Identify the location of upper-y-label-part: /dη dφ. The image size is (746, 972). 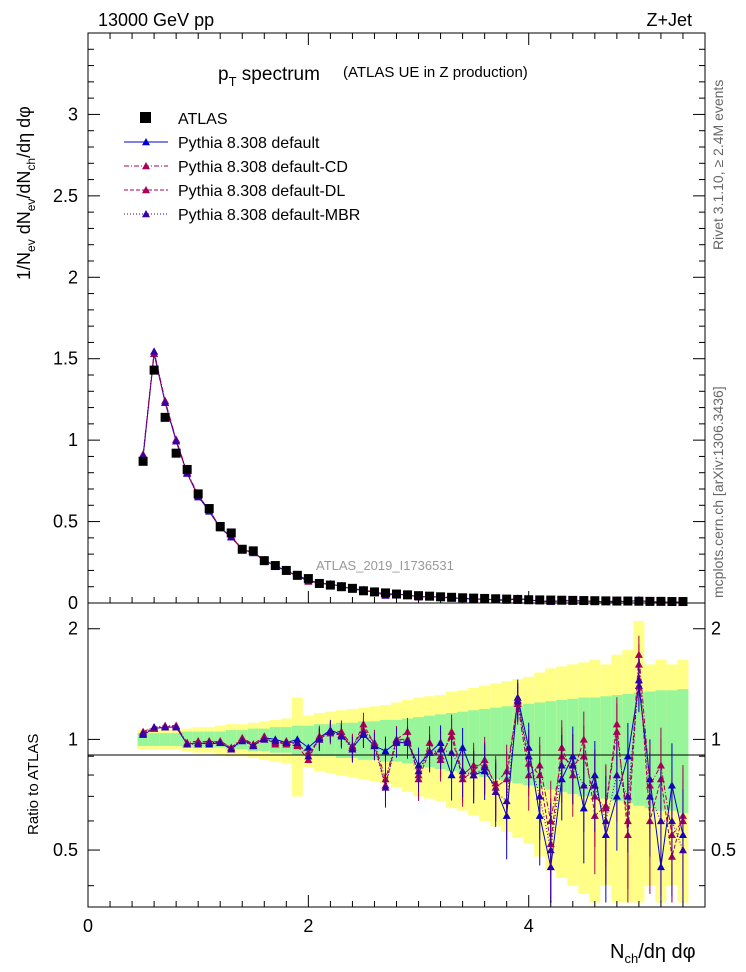
(24, 132).